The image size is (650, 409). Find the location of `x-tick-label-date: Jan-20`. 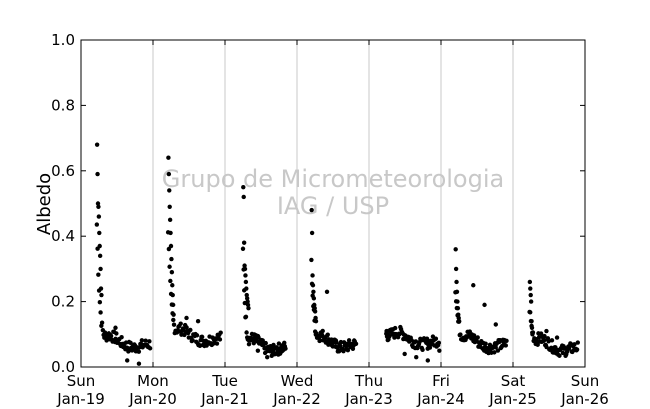

x-tick-label-date: Jan-20 is located at coordinates (152, 399).